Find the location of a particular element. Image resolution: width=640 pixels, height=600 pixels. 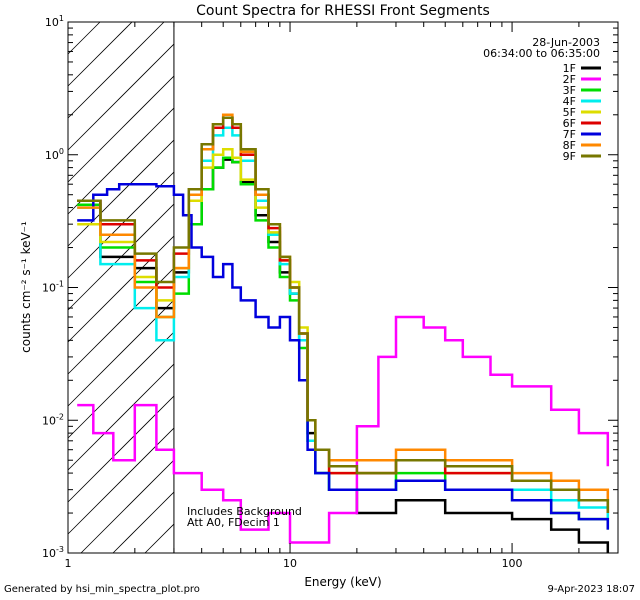

legend-label-9F: 9F is located at coordinates (569, 156).